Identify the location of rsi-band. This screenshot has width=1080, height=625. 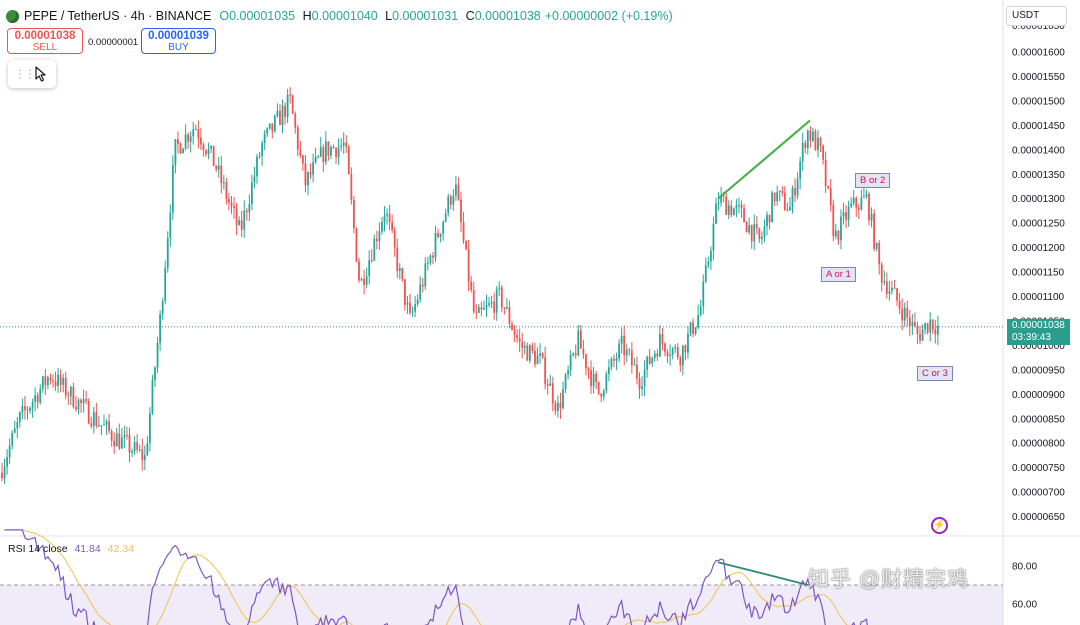
(501, 605).